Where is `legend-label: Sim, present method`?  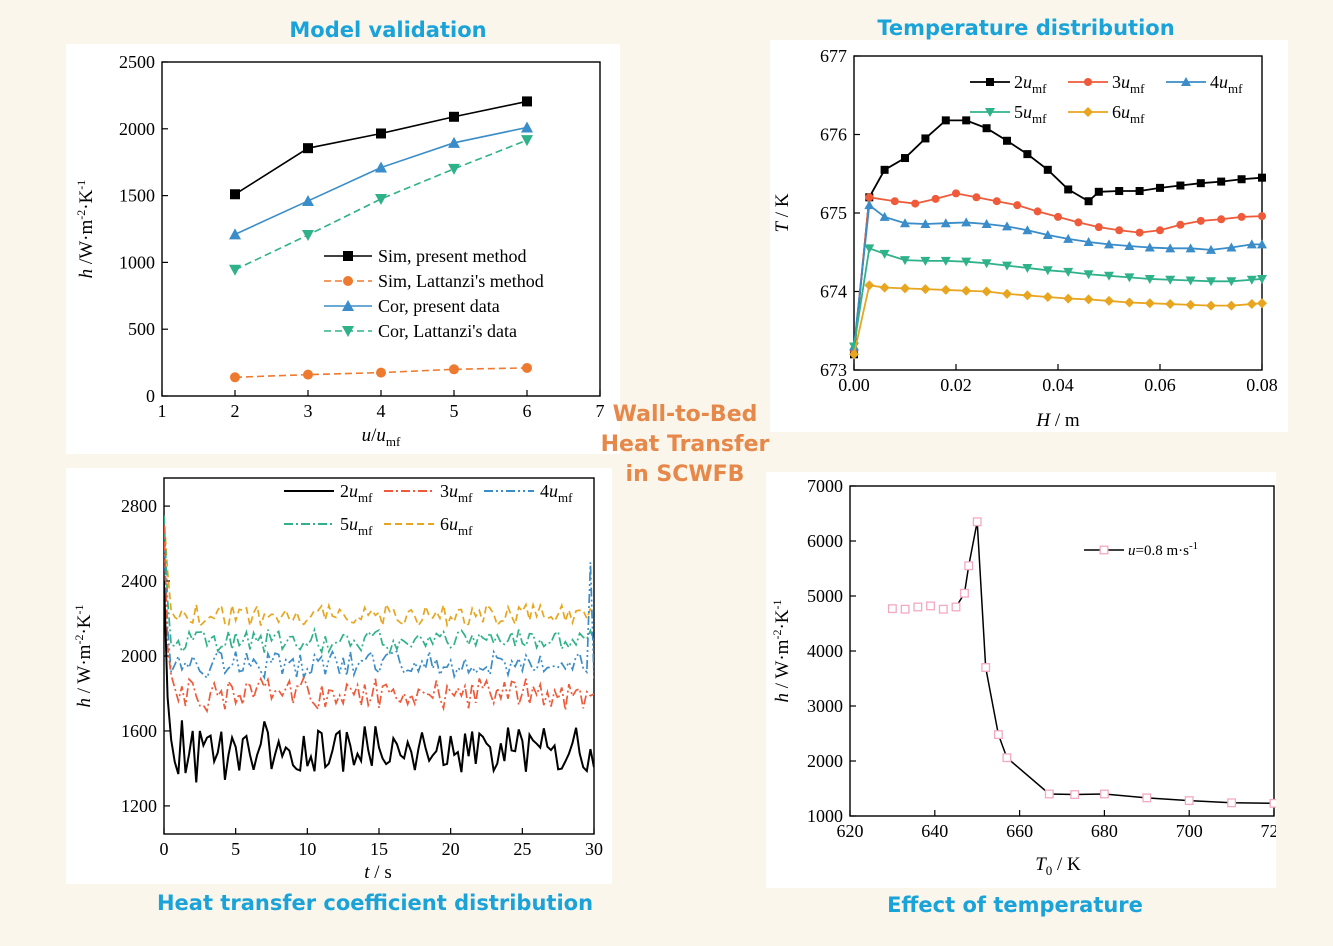
legend-label: Sim, present method is located at coordinates (452, 256).